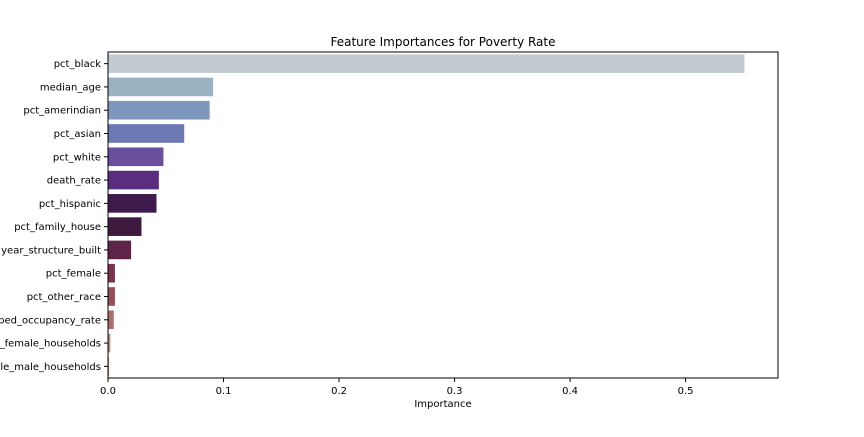  Describe the element at coordinates (136, 157) in the screenshot. I see `bar-pct_white` at that location.